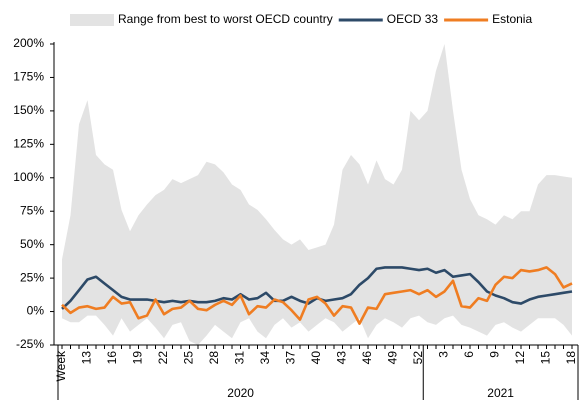 This screenshot has height=405, width=582. What do you see at coordinates (546, 358) in the screenshot?
I see `x-tick-label: 15` at bounding box center [546, 358].